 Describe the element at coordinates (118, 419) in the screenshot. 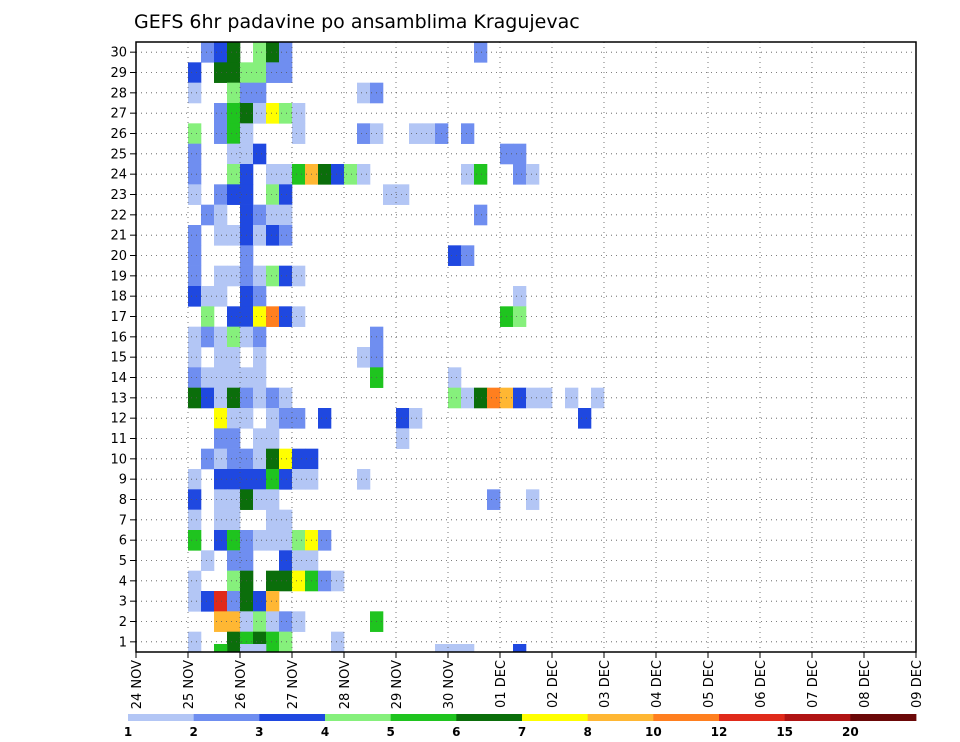

I see `y-tick-label: 12` at that location.